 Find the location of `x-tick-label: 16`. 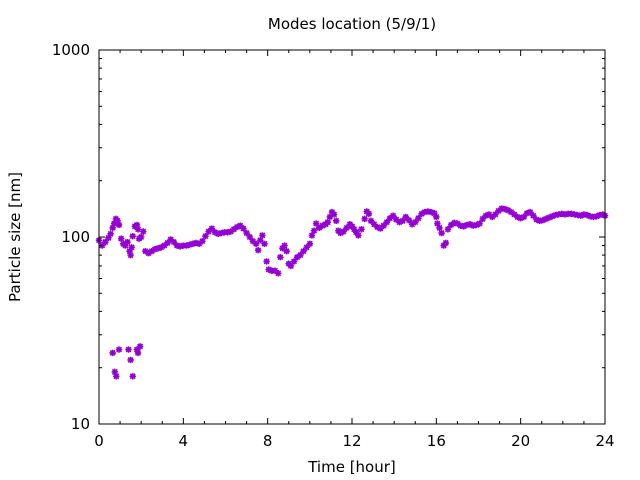

x-tick-label: 16 is located at coordinates (436, 441).